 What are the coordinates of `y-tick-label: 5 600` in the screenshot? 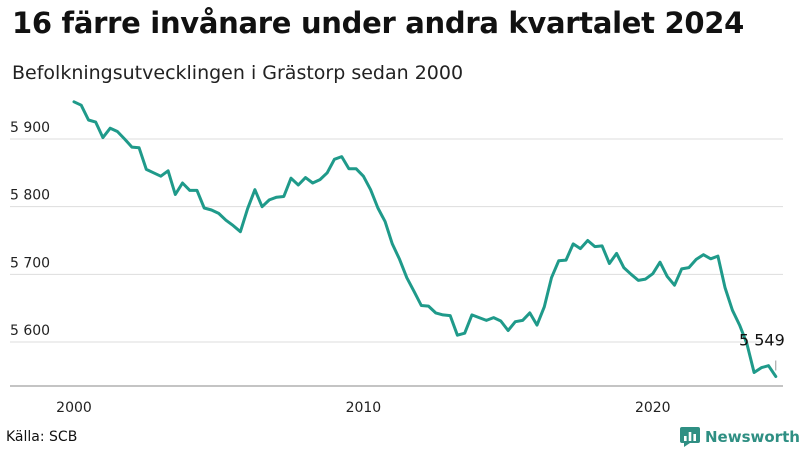 It's located at (30, 331).